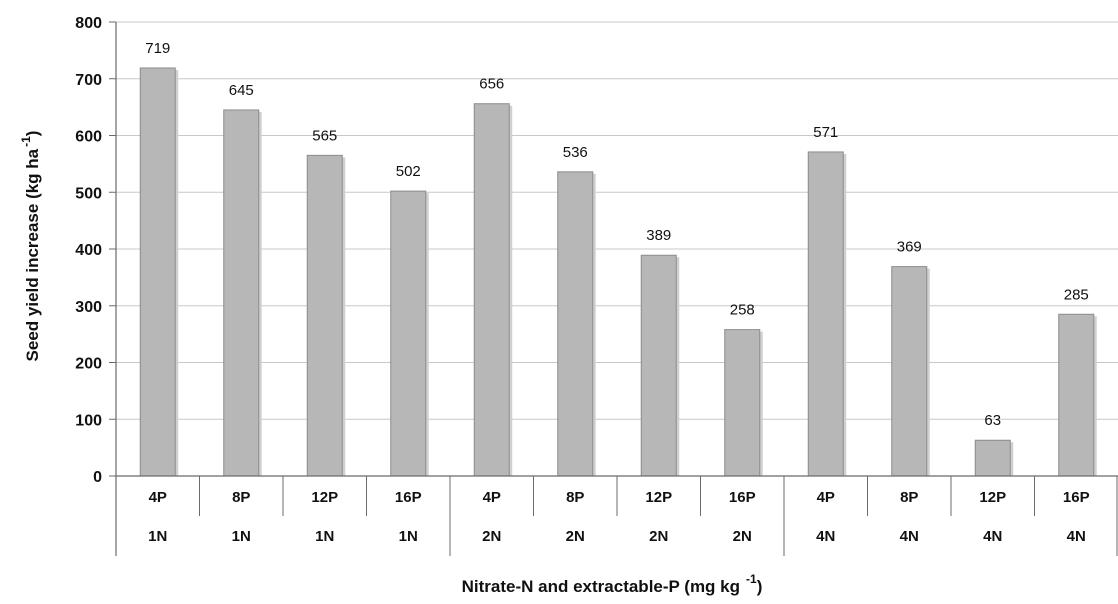 The image size is (1118, 604). I want to click on svg-text: Seed yield increase (kg ha-1), so click(30, 246).